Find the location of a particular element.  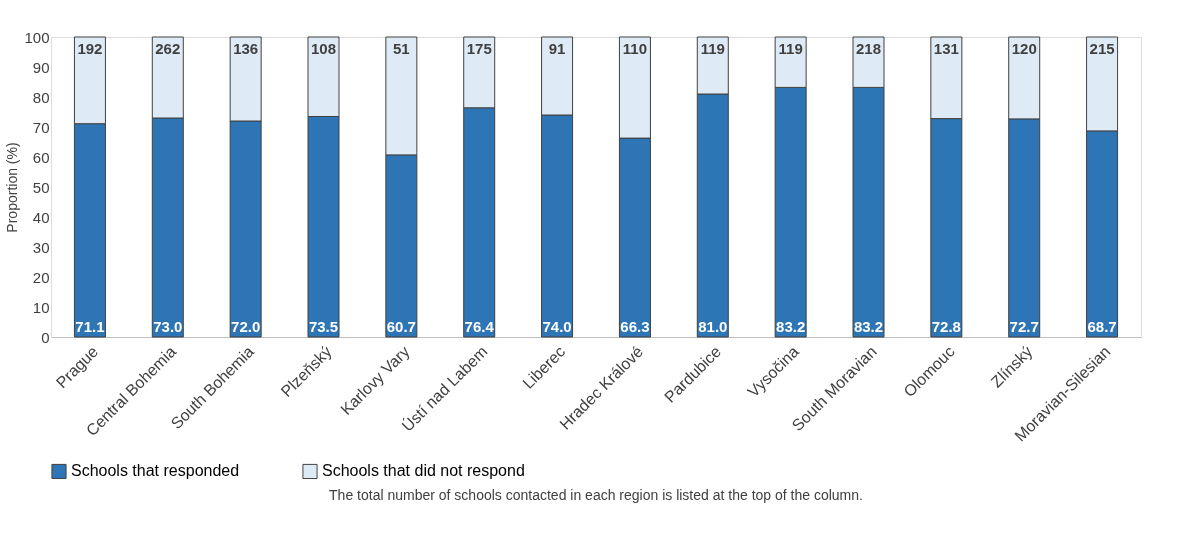

annotation: 192 is located at coordinates (90, 48).